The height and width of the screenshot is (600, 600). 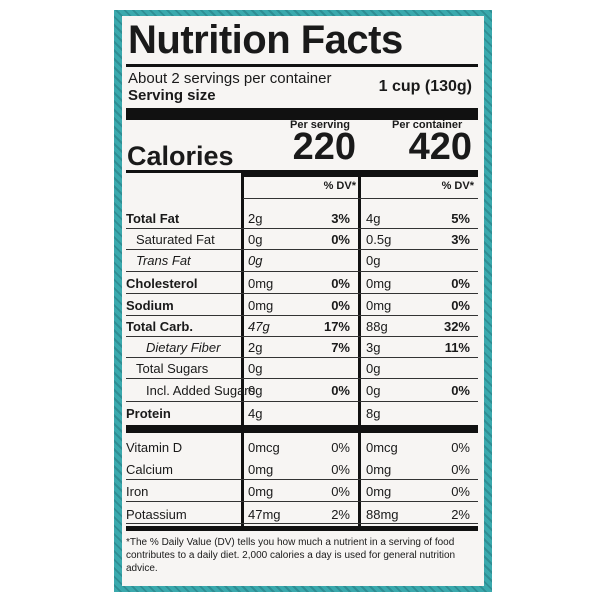 I want to click on nutrient-name: Cholesterol, so click(x=162, y=283).